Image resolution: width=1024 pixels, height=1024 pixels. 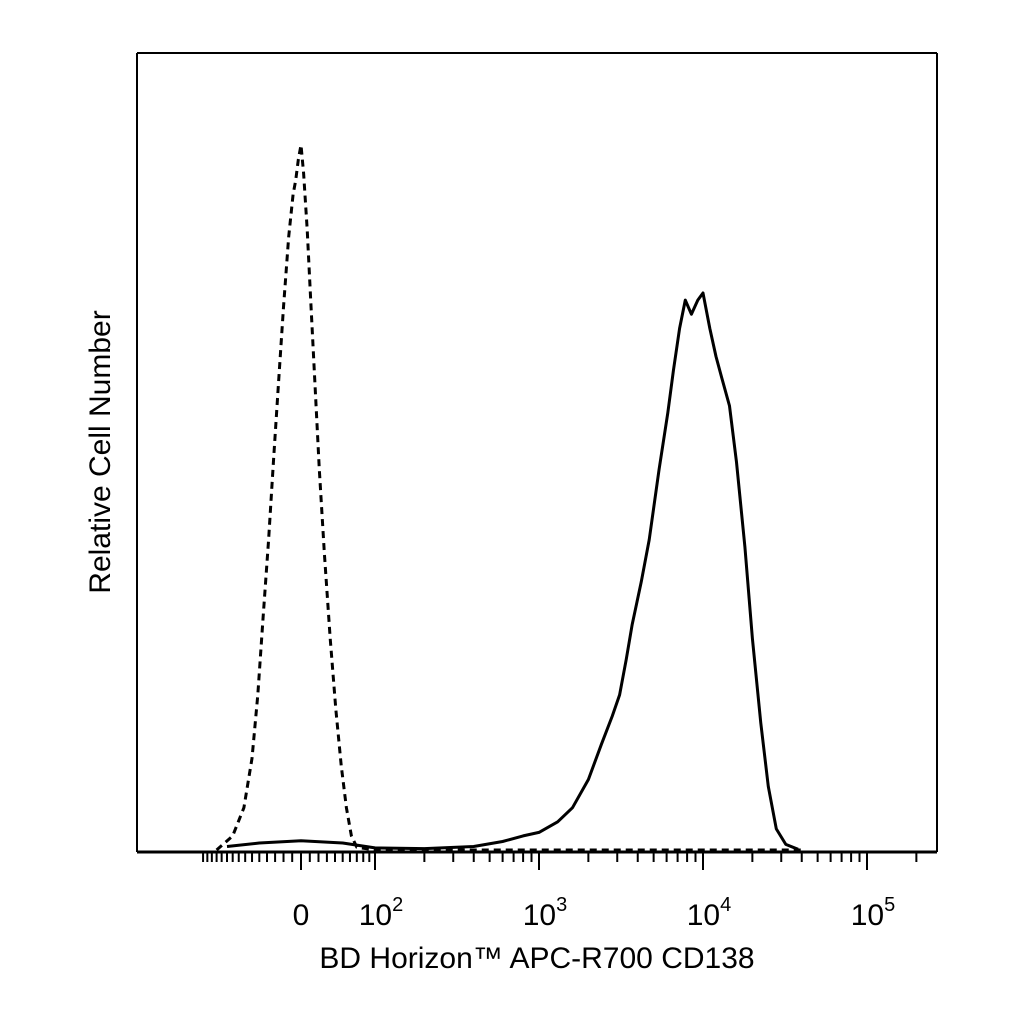 What do you see at coordinates (381, 913) in the screenshot?
I see `x-tick-label: 10²` at bounding box center [381, 913].